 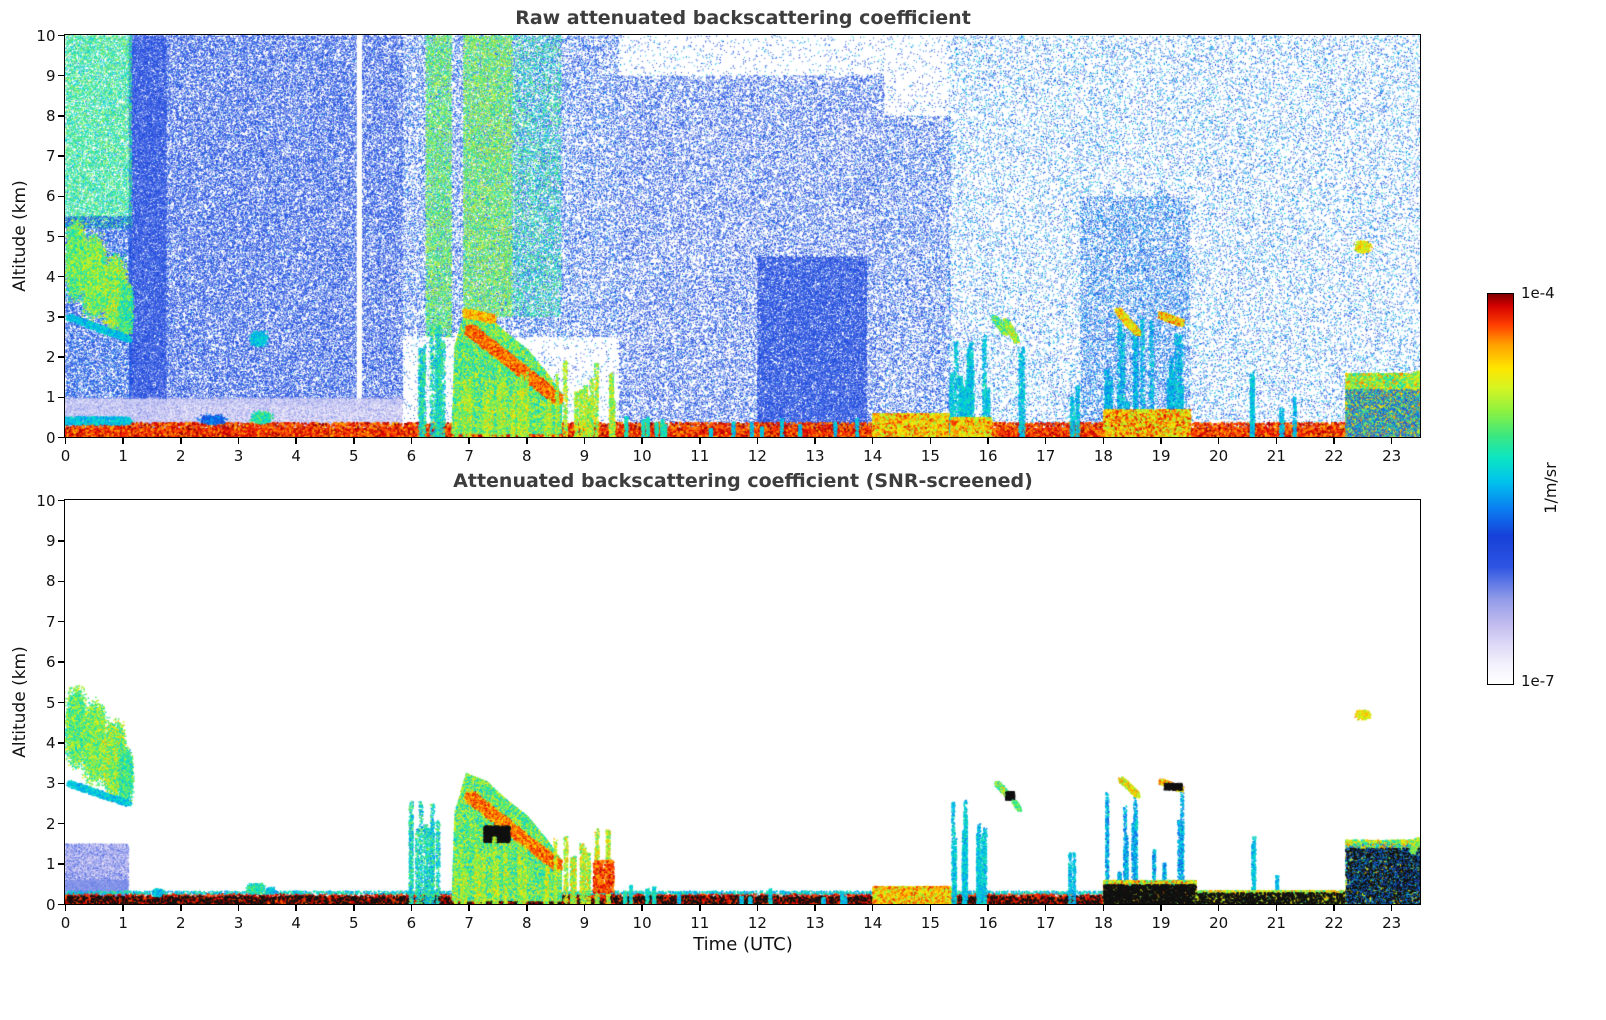 I want to click on y-tick-label: 10, so click(x=46, y=35).